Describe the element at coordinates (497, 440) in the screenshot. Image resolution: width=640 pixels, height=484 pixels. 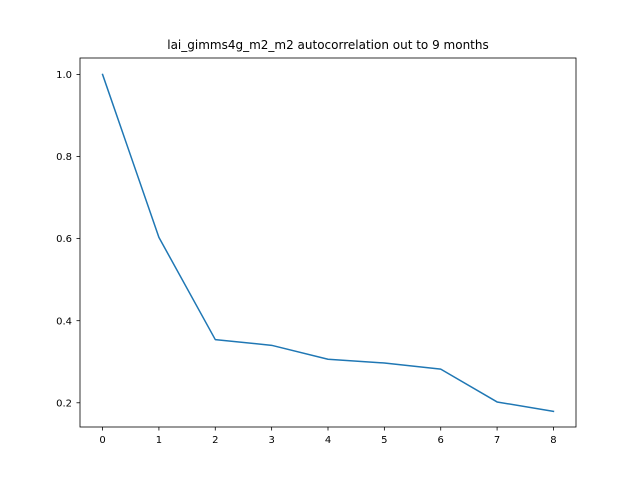
I see `x-tick-label: 7` at that location.